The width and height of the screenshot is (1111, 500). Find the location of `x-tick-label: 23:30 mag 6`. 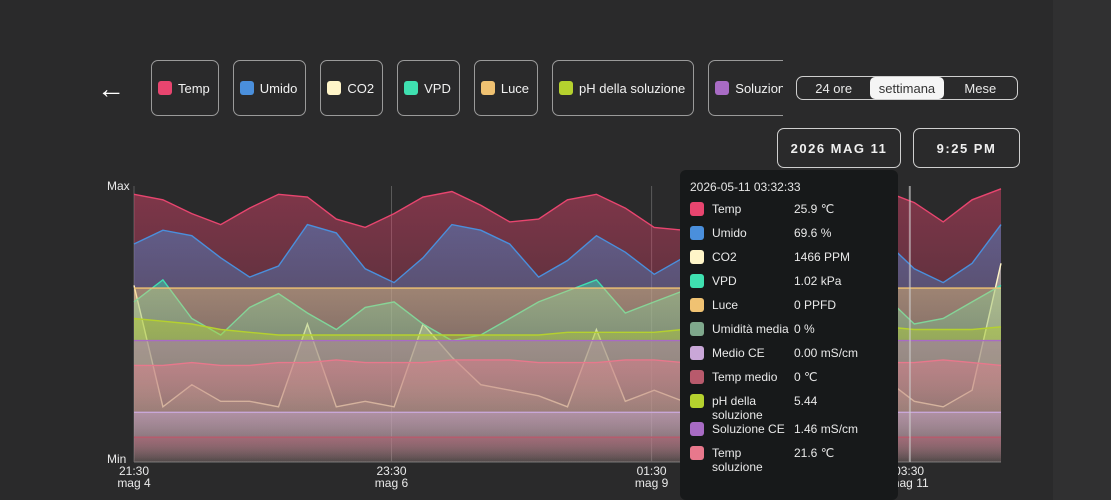

x-tick-label: 23:30 mag 6 is located at coordinates (391, 477).